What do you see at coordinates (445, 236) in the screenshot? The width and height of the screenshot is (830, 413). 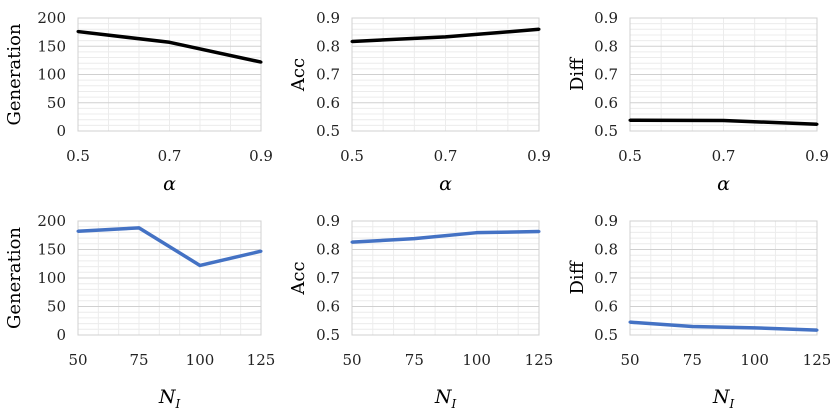 I see `series-line-acc` at bounding box center [445, 236].